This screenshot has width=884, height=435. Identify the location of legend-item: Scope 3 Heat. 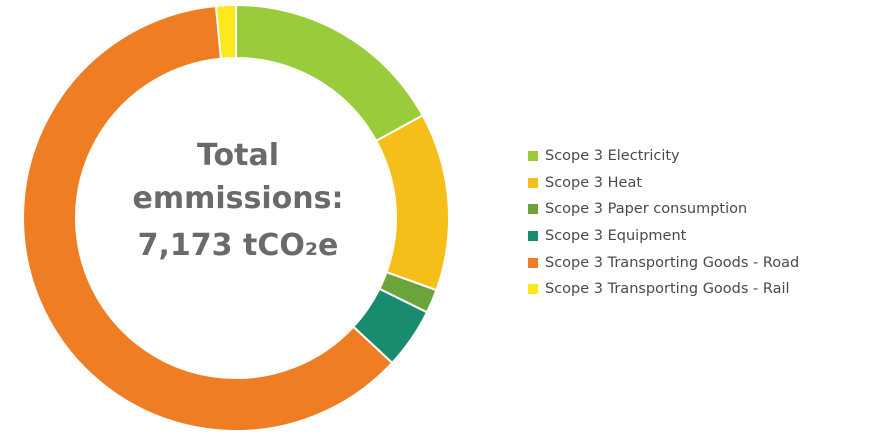
(663, 183).